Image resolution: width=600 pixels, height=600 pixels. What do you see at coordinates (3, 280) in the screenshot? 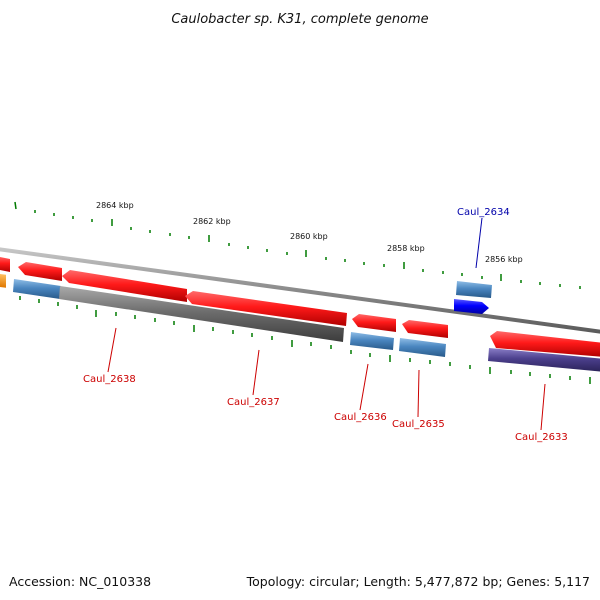
I see `cog-bar-orange` at bounding box center [3, 280].